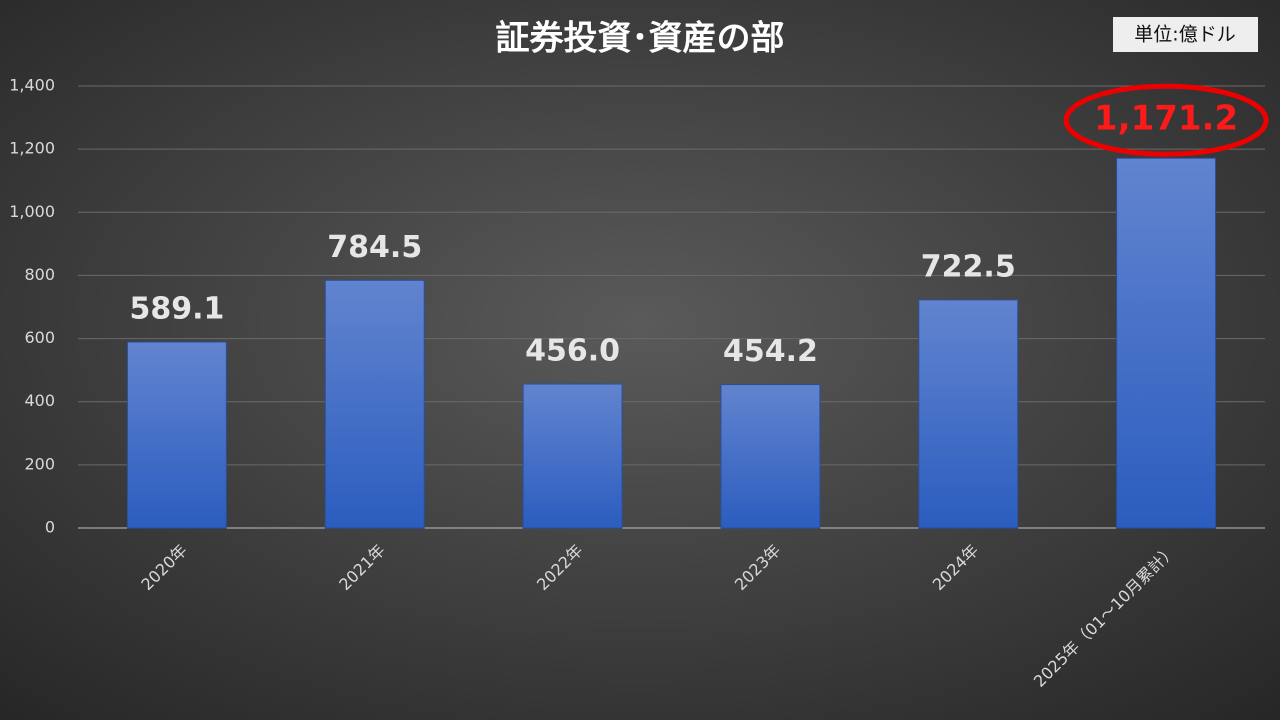 This screenshot has height=720, width=1280. I want to click on y-tick-label: 1,000, so click(32, 211).